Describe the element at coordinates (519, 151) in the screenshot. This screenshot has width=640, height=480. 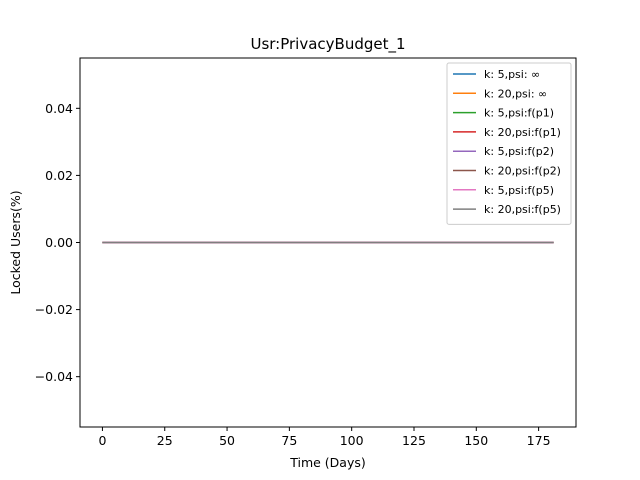
I see `legend-entry: k: 5,psi:f(p2)` at that location.